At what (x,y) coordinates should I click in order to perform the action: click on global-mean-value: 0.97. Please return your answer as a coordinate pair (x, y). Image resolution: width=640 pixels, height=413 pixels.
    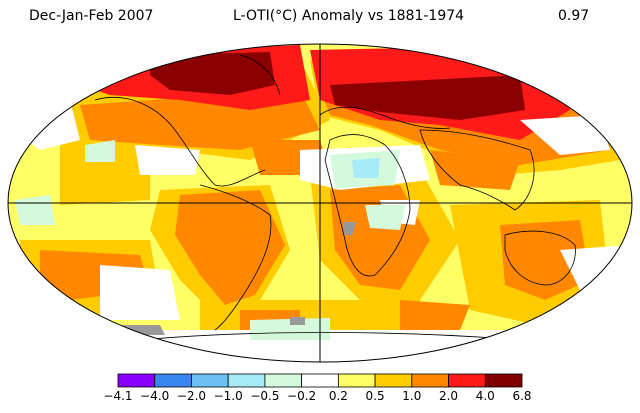
    Looking at the image, I should click on (574, 16).